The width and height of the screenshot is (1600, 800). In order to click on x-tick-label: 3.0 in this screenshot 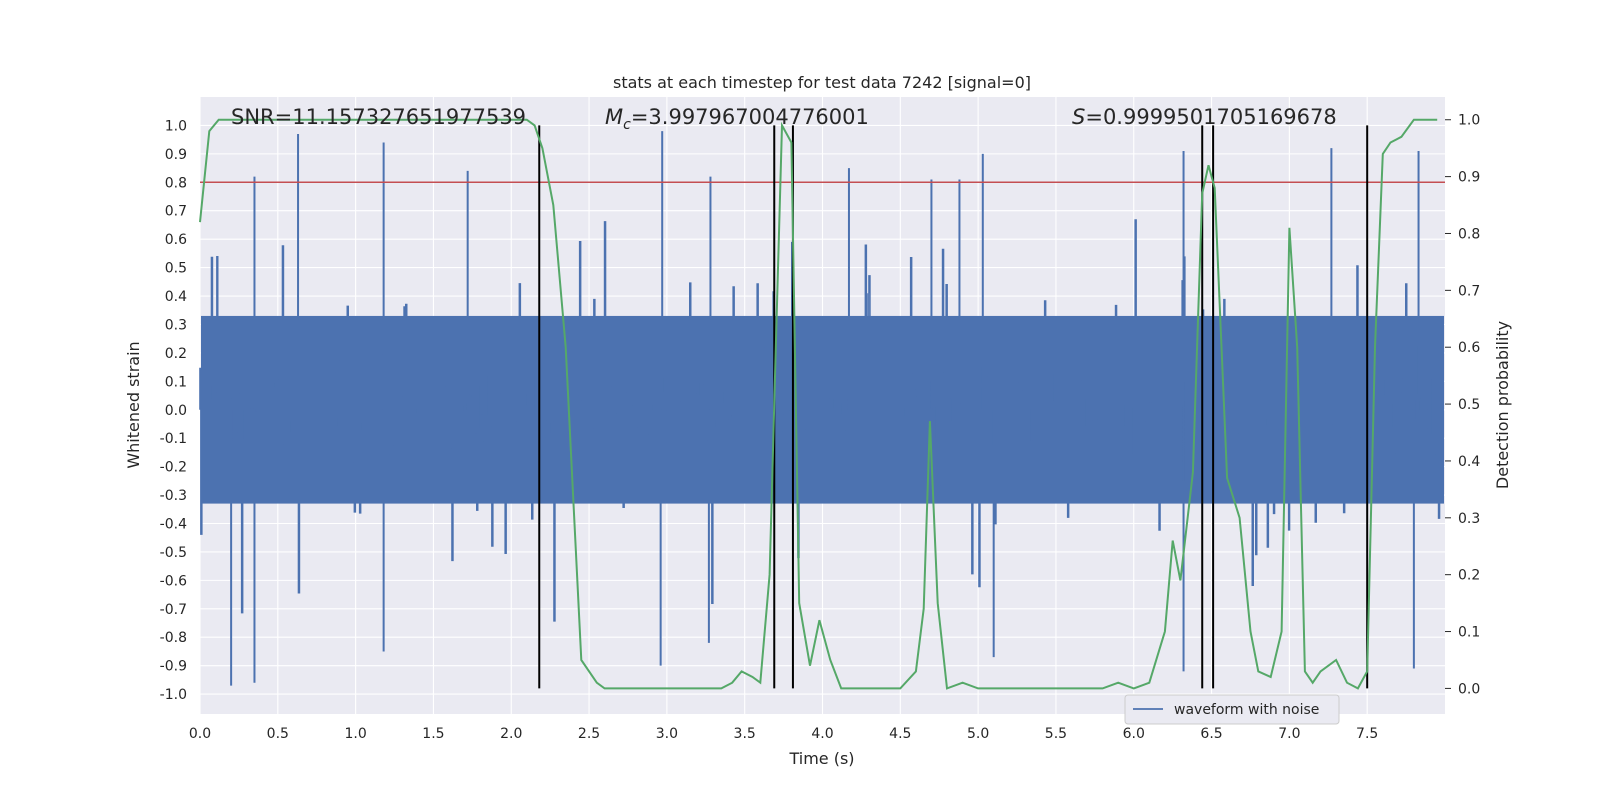, I will do `click(667, 734)`.